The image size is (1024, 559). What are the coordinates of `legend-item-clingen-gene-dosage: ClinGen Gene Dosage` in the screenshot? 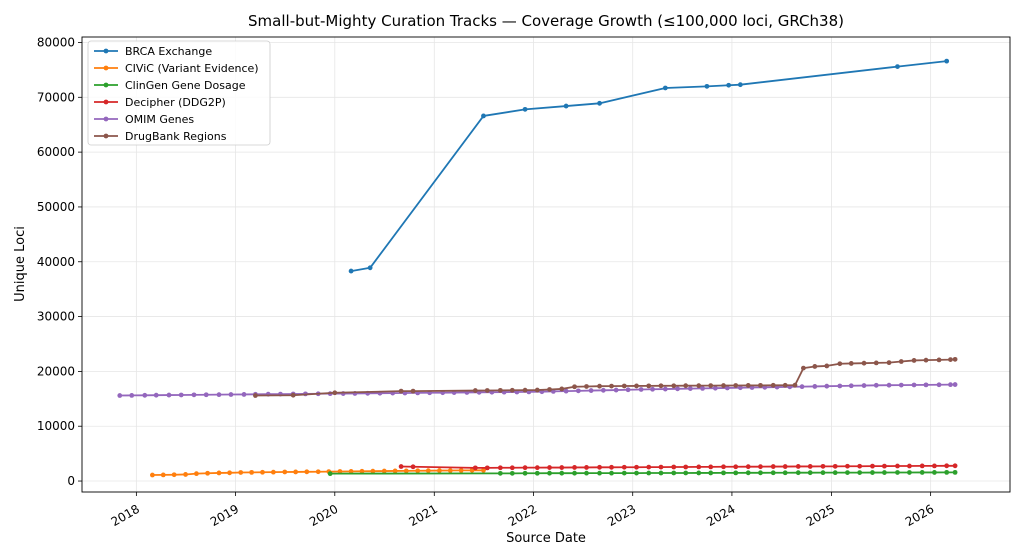 It's located at (170, 85).